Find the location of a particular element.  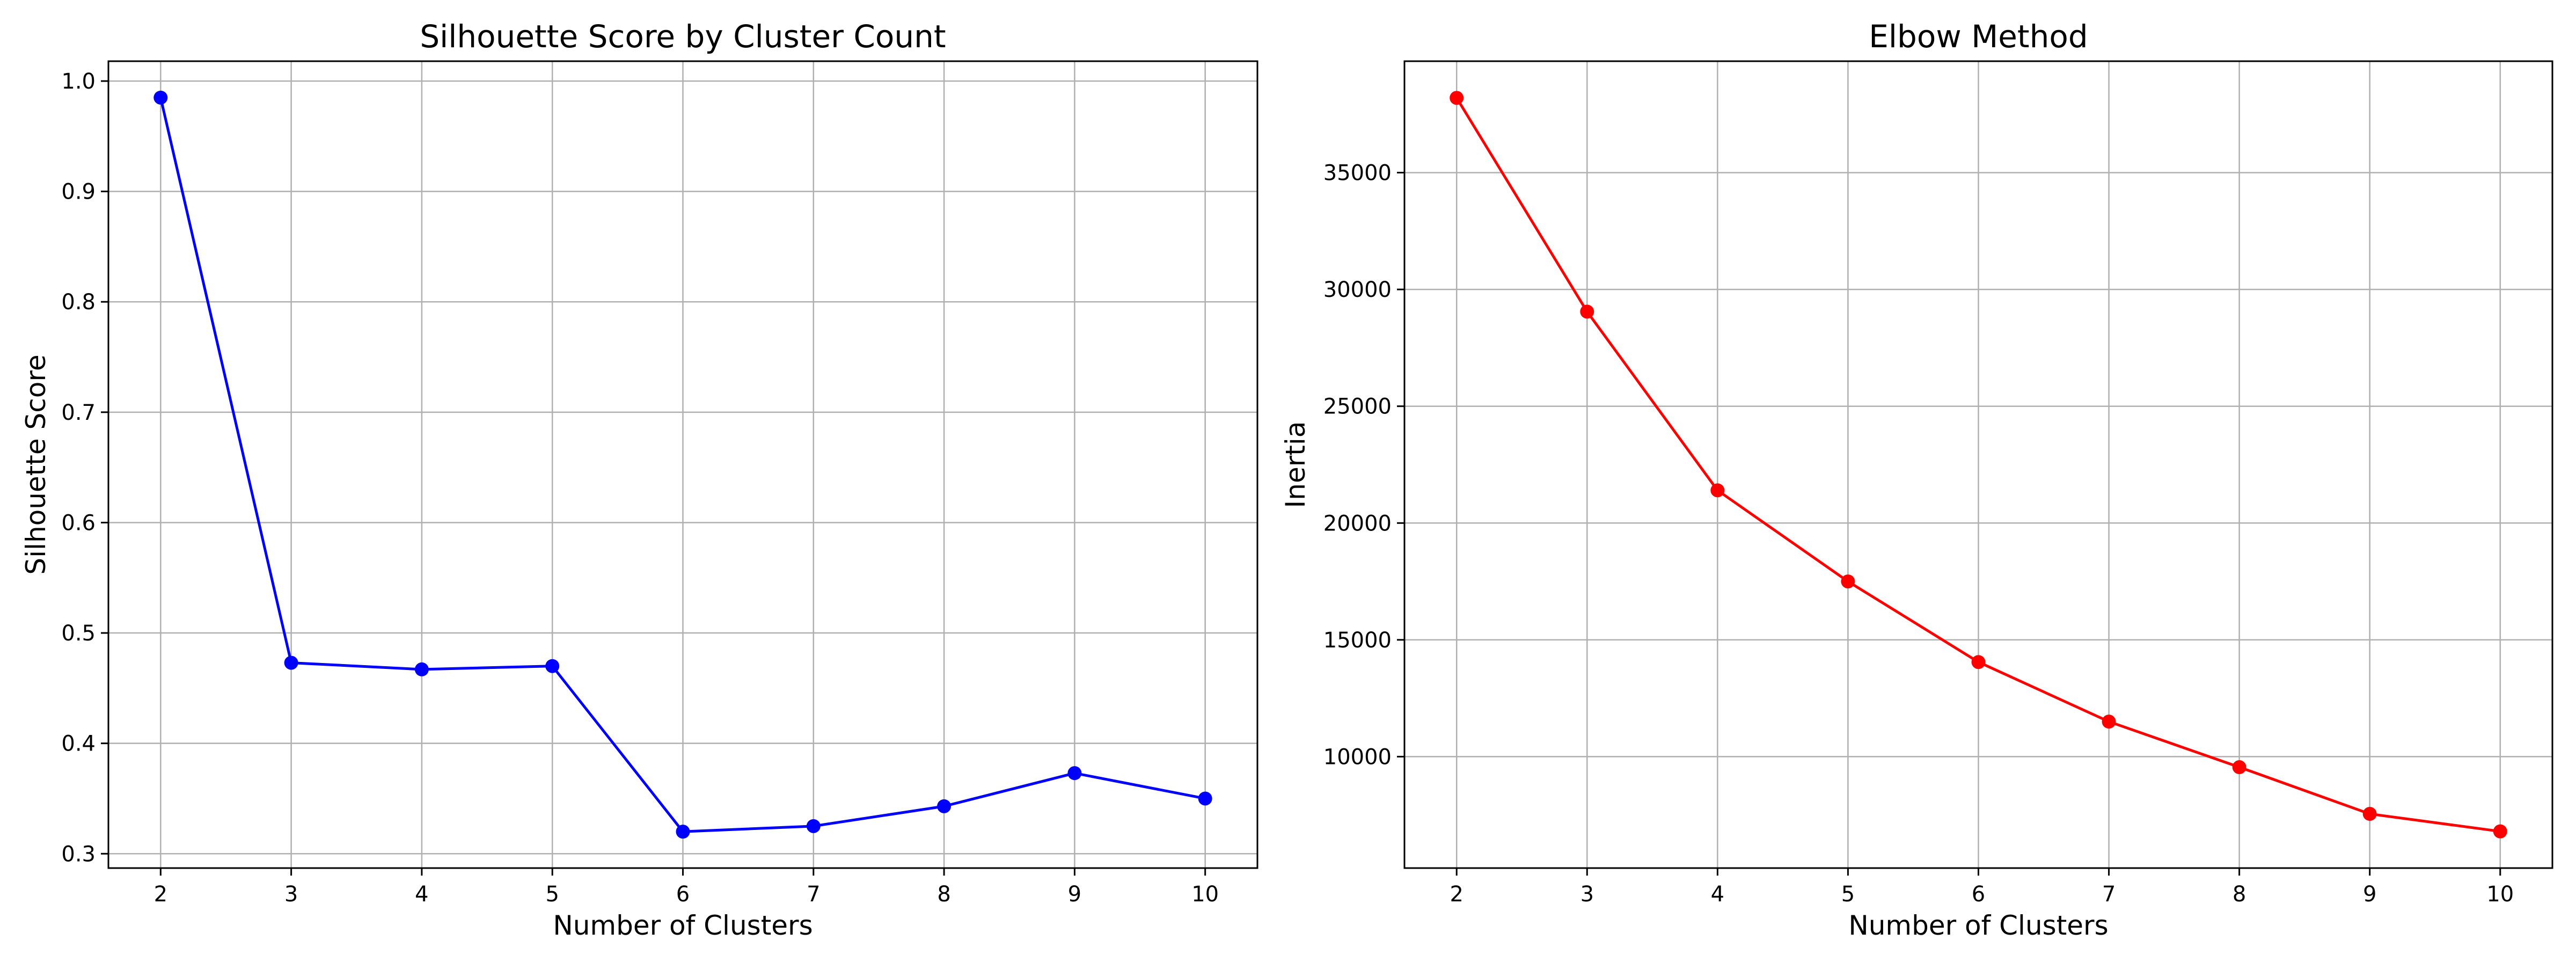

y-tick-label: 1.0 is located at coordinates (78, 81).